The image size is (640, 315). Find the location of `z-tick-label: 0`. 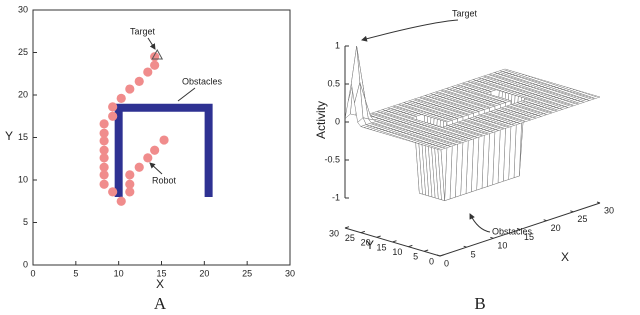

z-tick-label: 0 is located at coordinates (337, 121).